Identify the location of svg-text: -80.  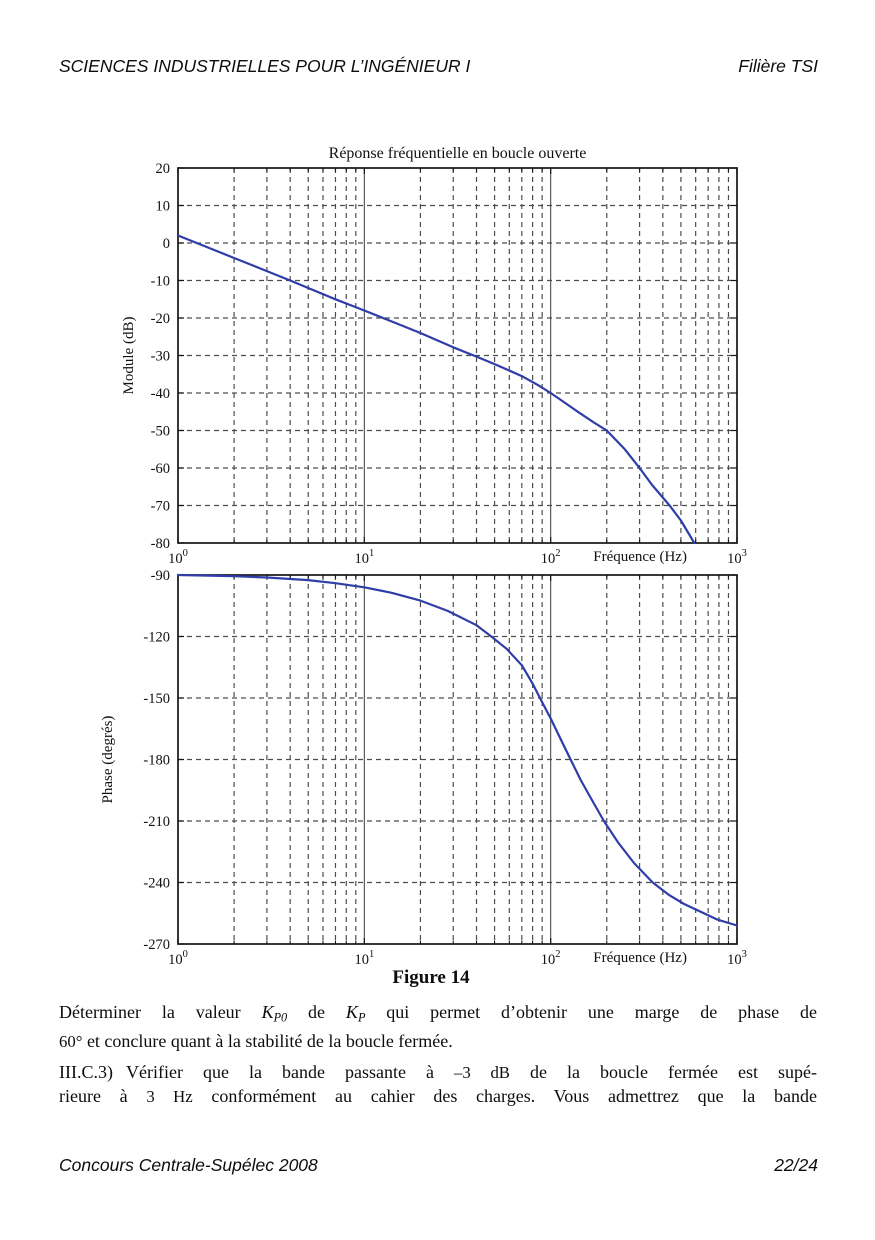
(160, 544).